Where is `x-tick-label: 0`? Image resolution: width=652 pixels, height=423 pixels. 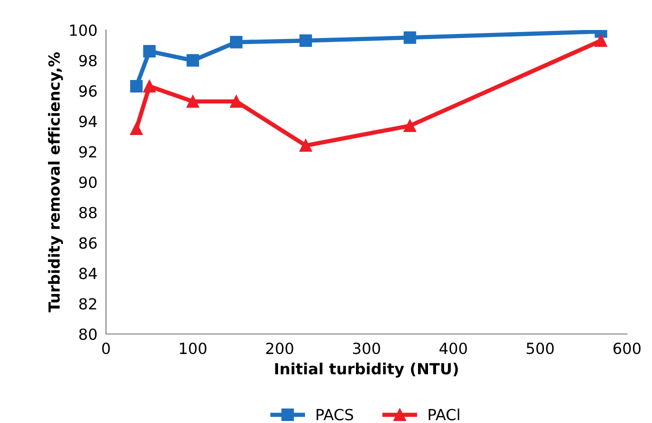 x-tick-label: 0 is located at coordinates (106, 348).